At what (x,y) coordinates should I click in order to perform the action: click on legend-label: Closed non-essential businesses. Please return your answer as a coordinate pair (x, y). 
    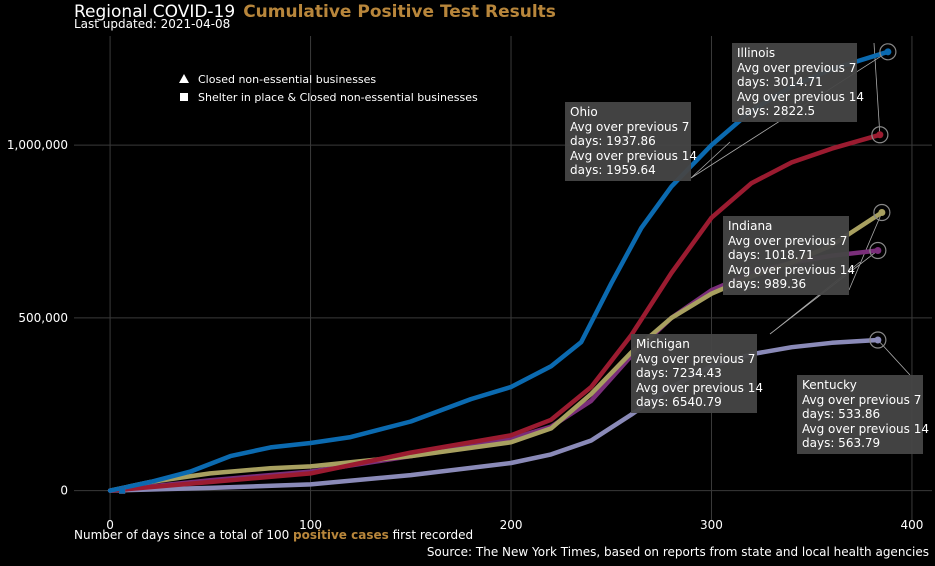
    Looking at the image, I should click on (287, 79).